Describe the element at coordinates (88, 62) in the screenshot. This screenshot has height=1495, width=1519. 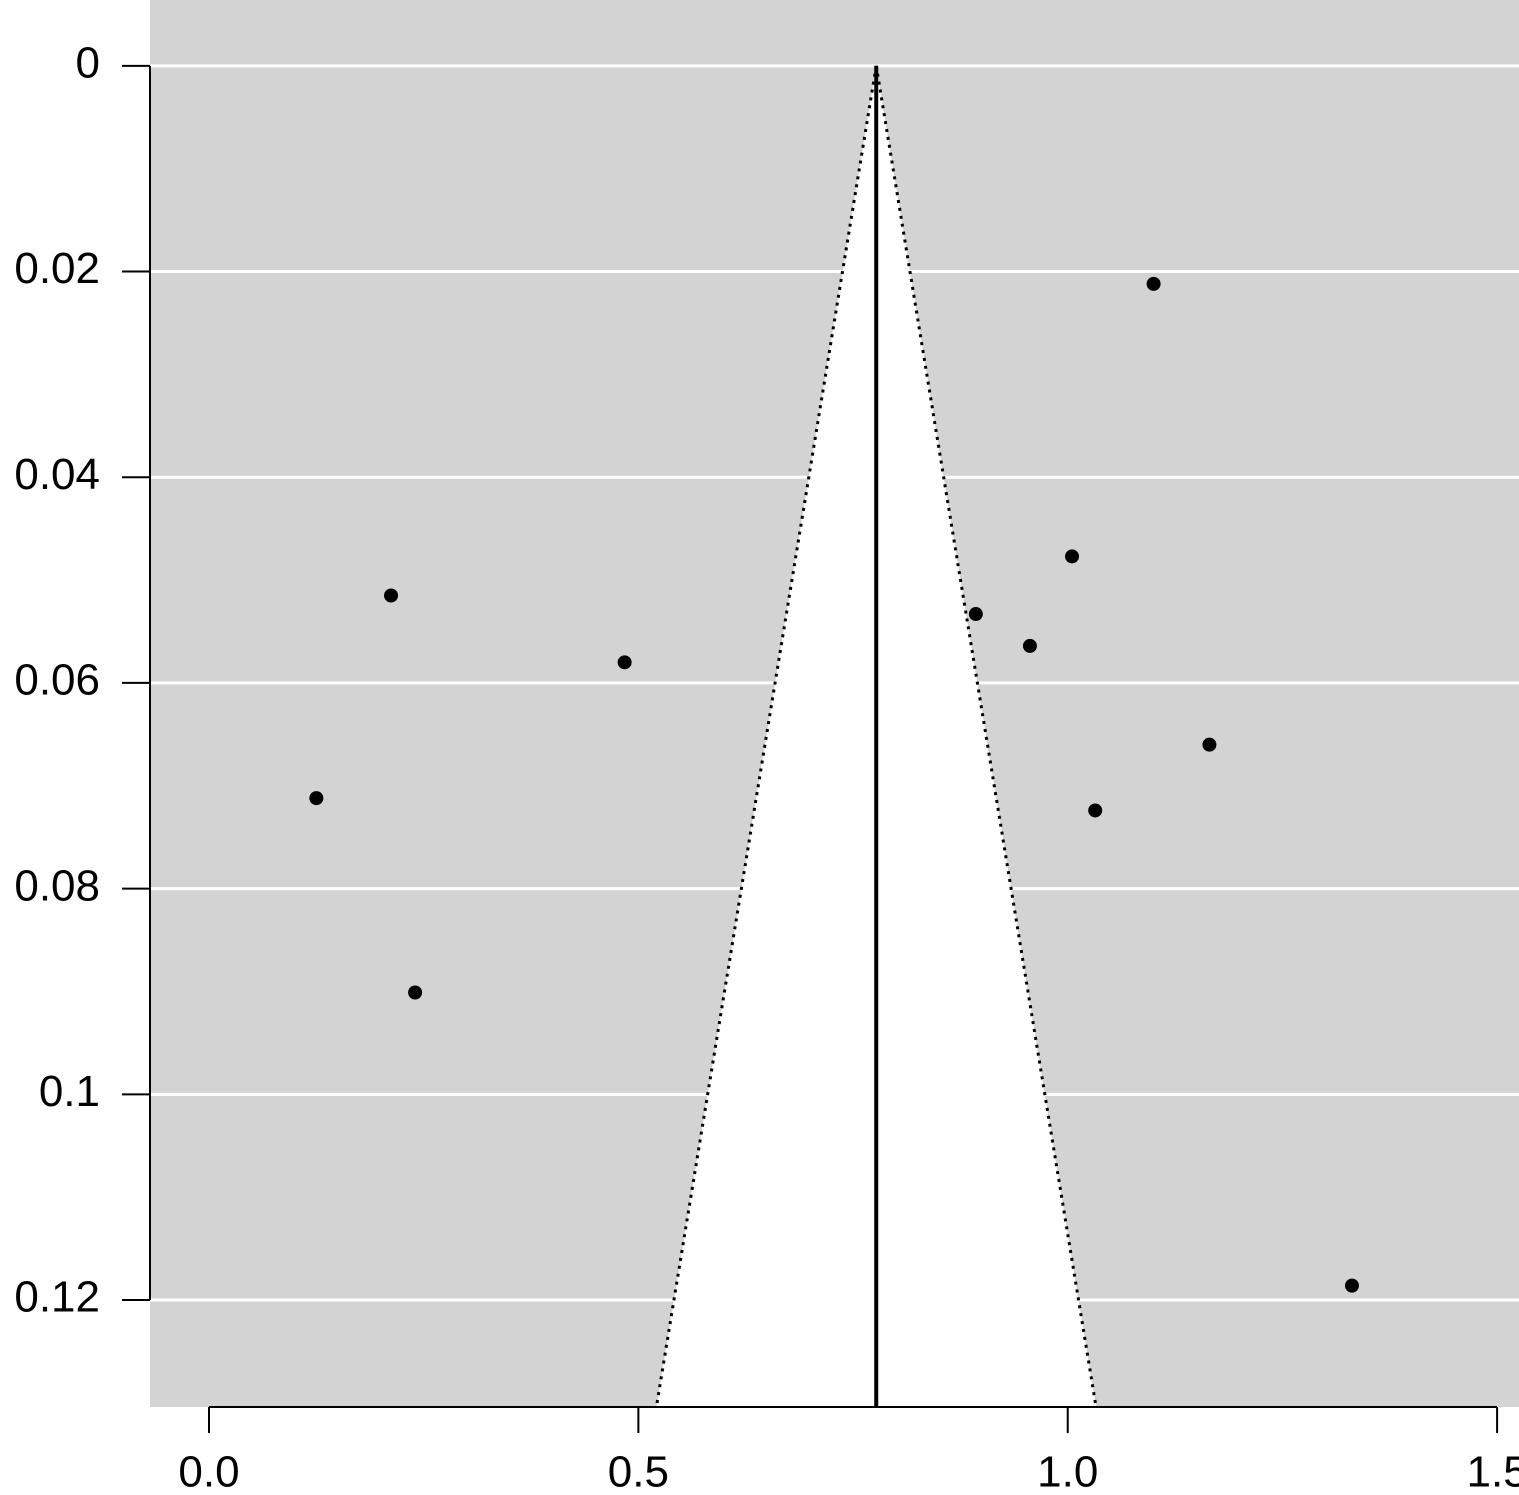
I see `y-tick-label: 0` at that location.